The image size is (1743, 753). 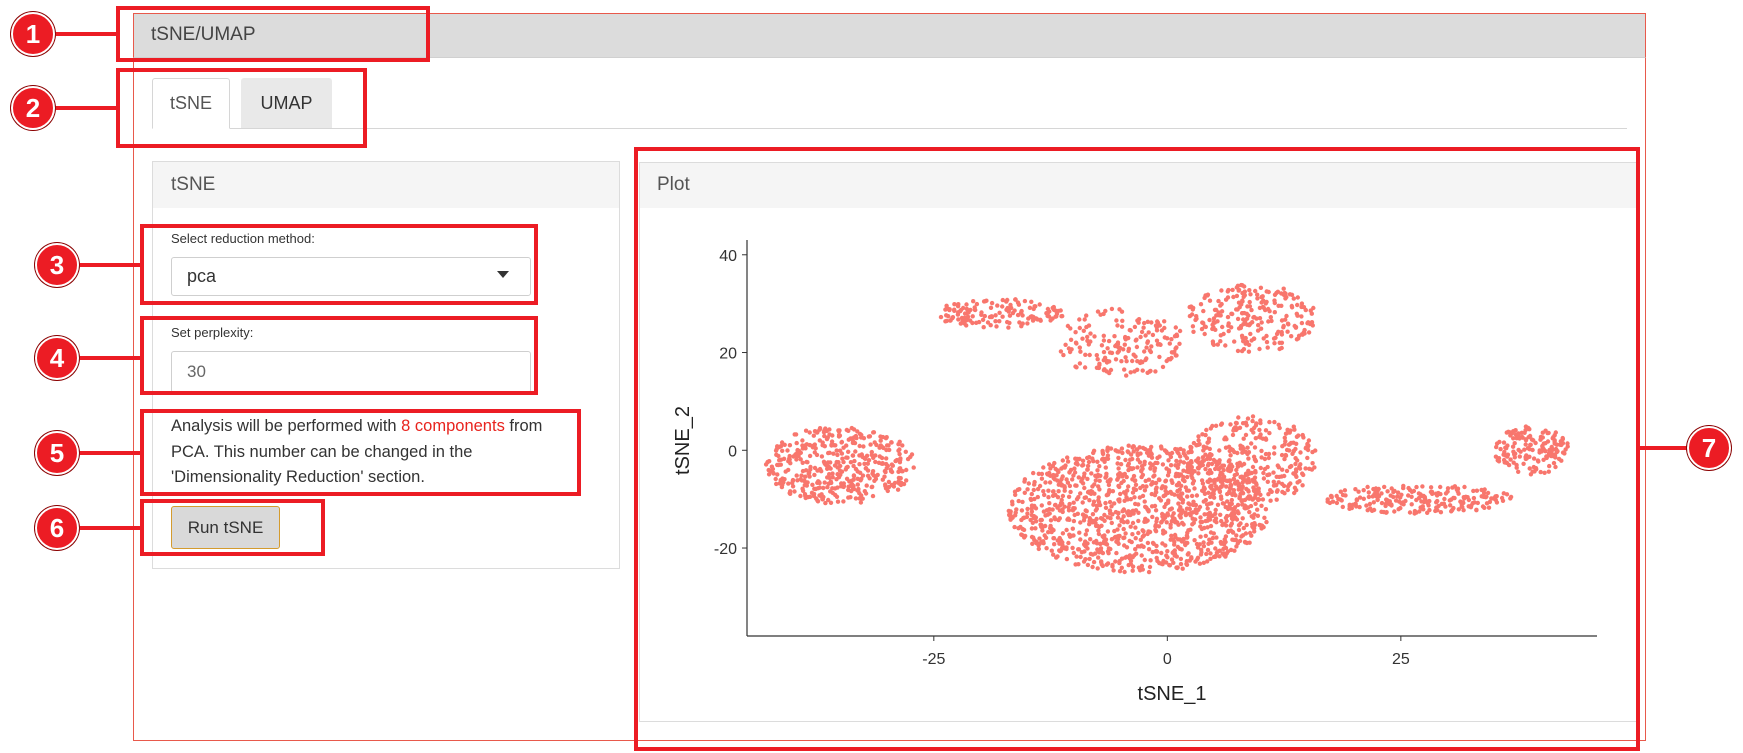 What do you see at coordinates (351, 276) in the screenshot?
I see `reduction-method-select: pca` at bounding box center [351, 276].